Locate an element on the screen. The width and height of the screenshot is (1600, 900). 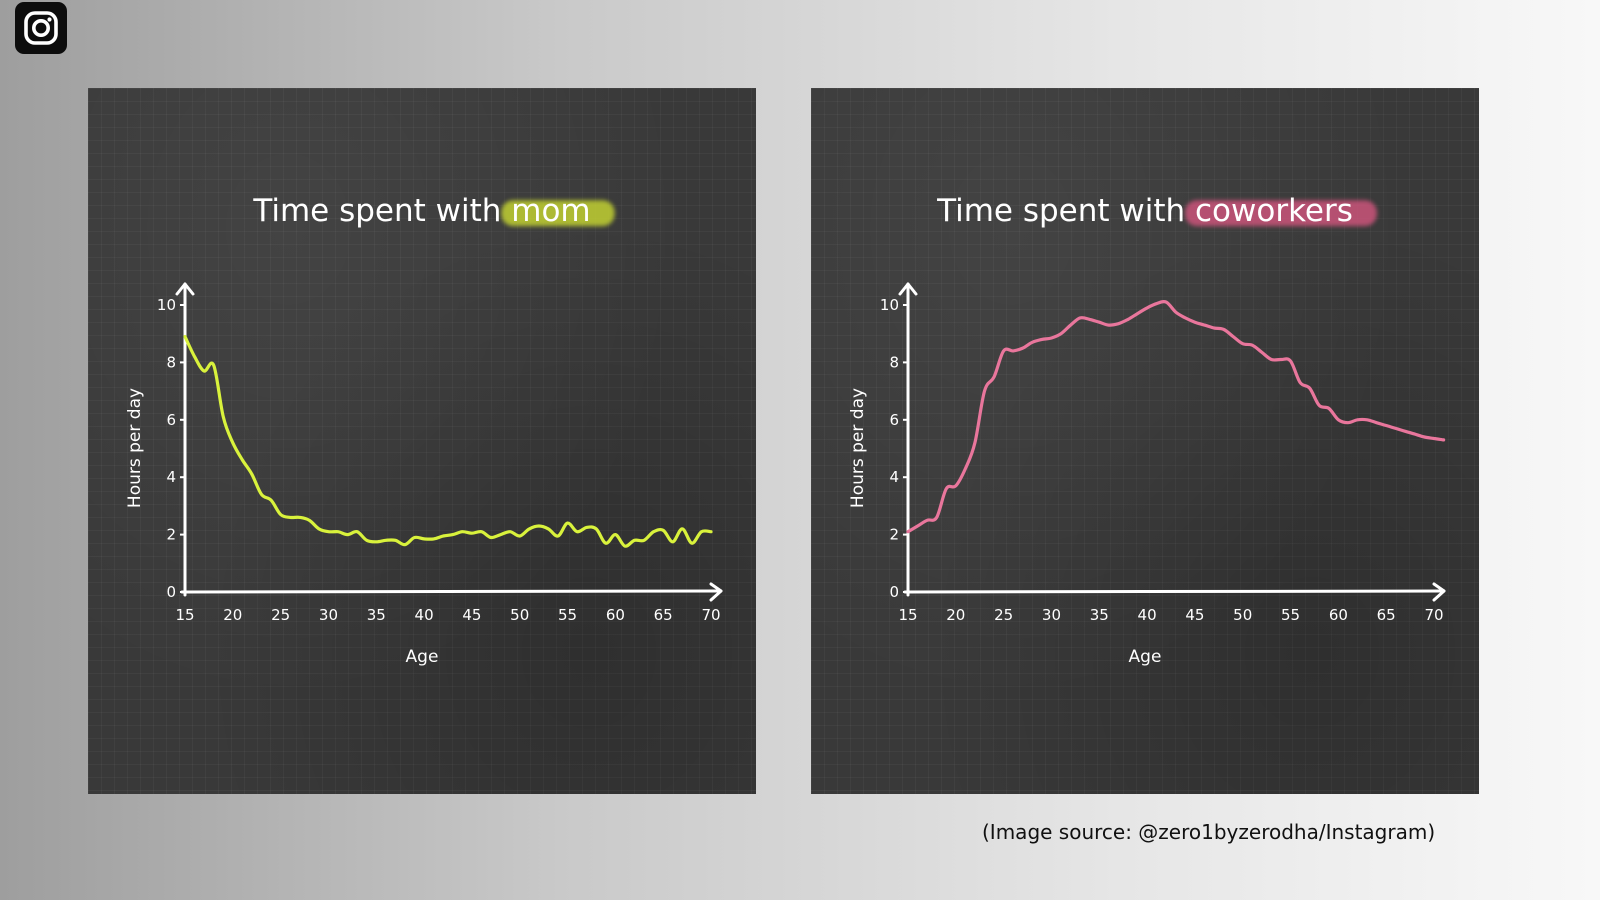
chart-title-highlight: mom is located at coordinates (550, 211).